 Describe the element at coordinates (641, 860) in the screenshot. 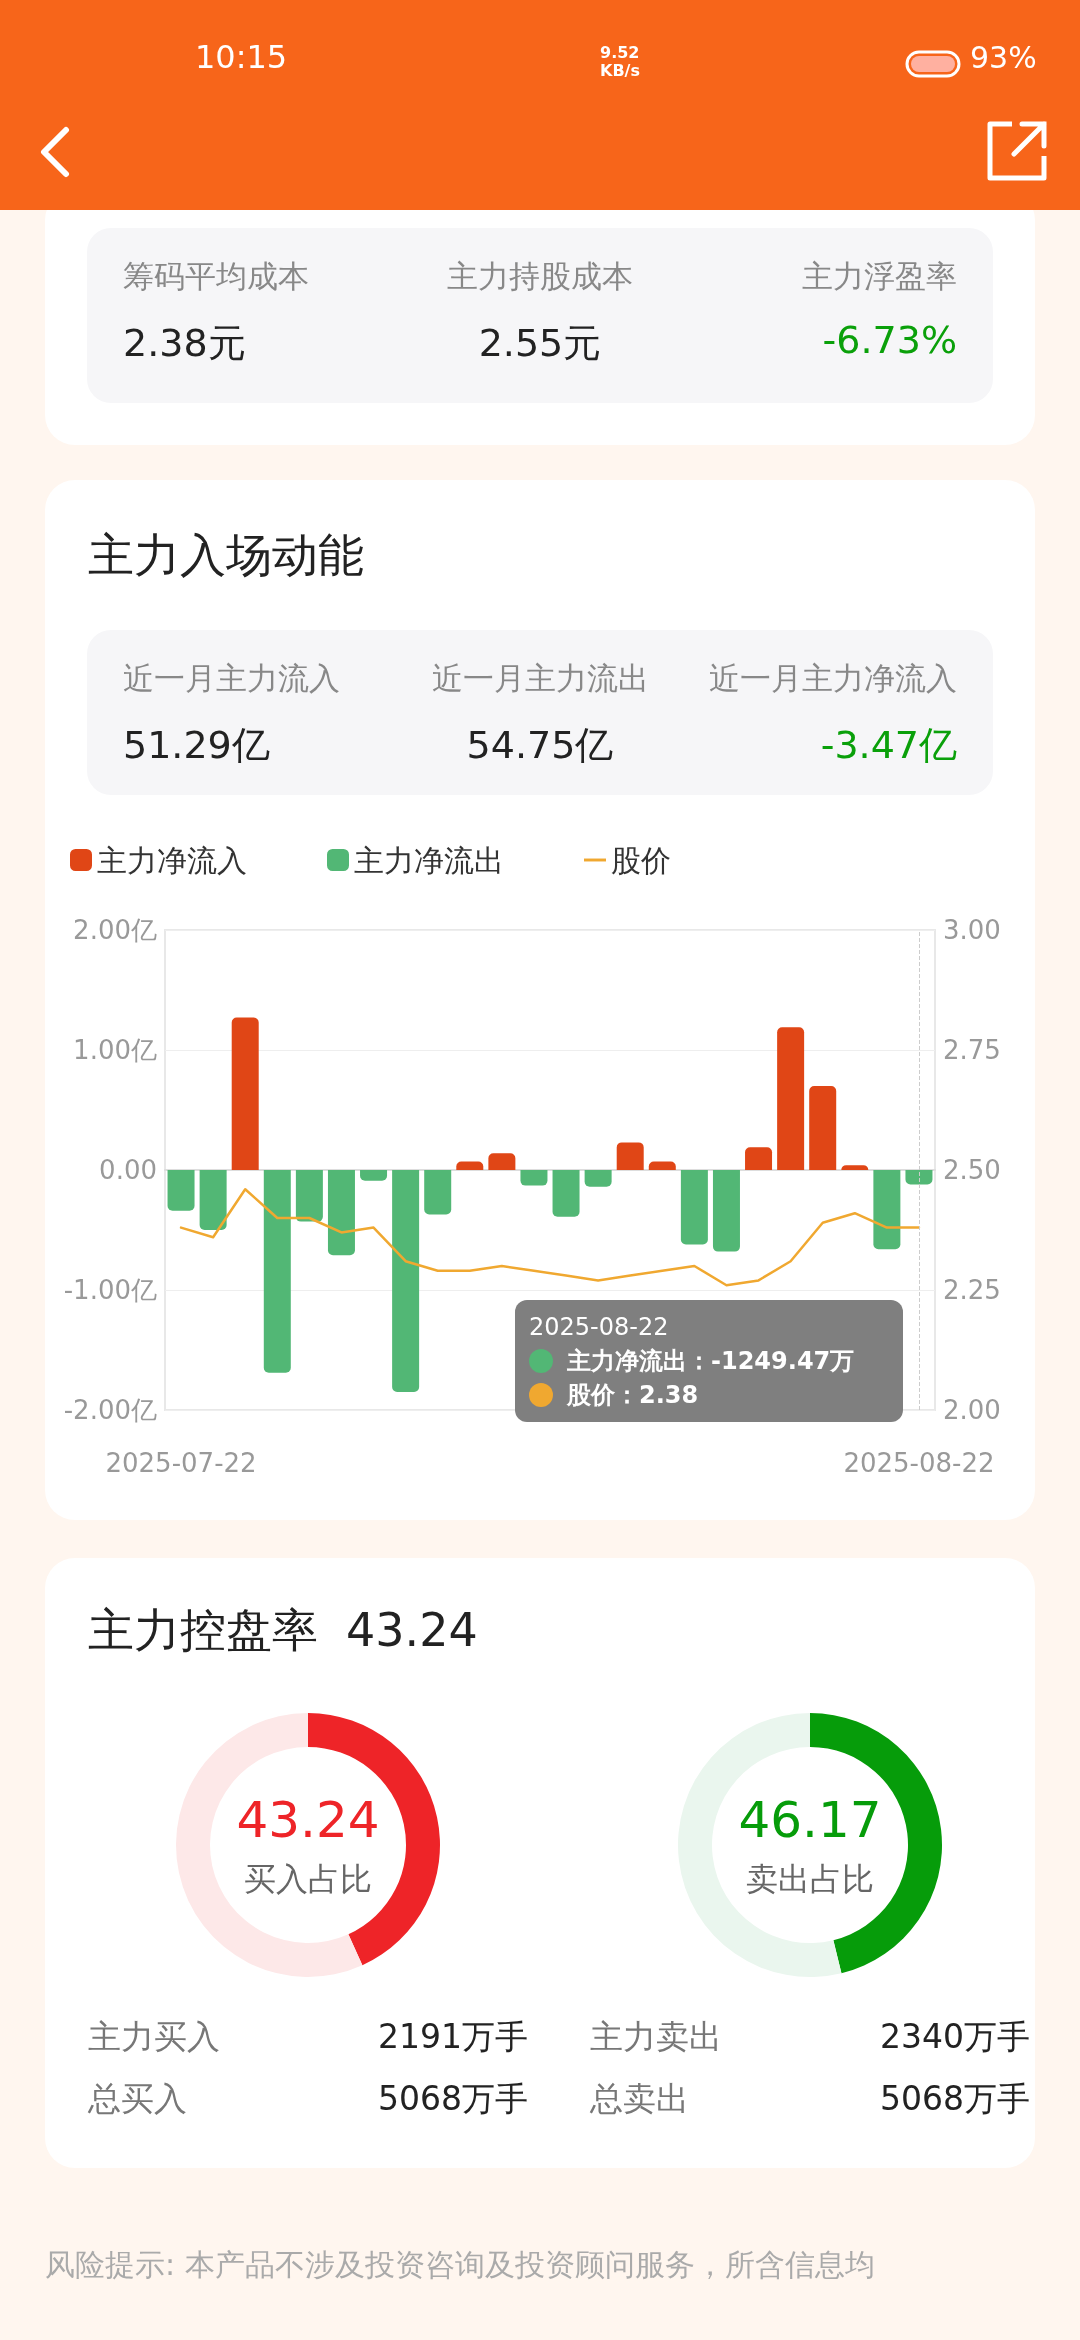

I see `legend-label: 股价` at that location.